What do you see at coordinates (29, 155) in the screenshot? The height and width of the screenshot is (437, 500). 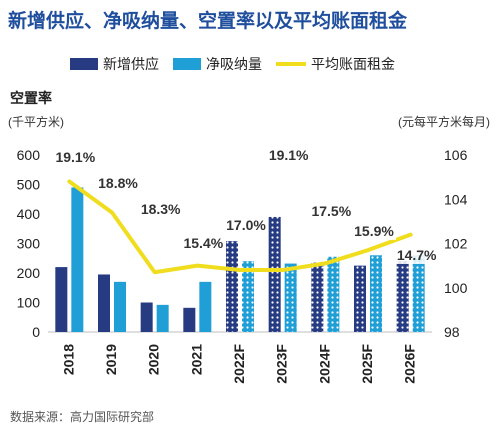 I see `left-tick-label: 600` at bounding box center [29, 155].